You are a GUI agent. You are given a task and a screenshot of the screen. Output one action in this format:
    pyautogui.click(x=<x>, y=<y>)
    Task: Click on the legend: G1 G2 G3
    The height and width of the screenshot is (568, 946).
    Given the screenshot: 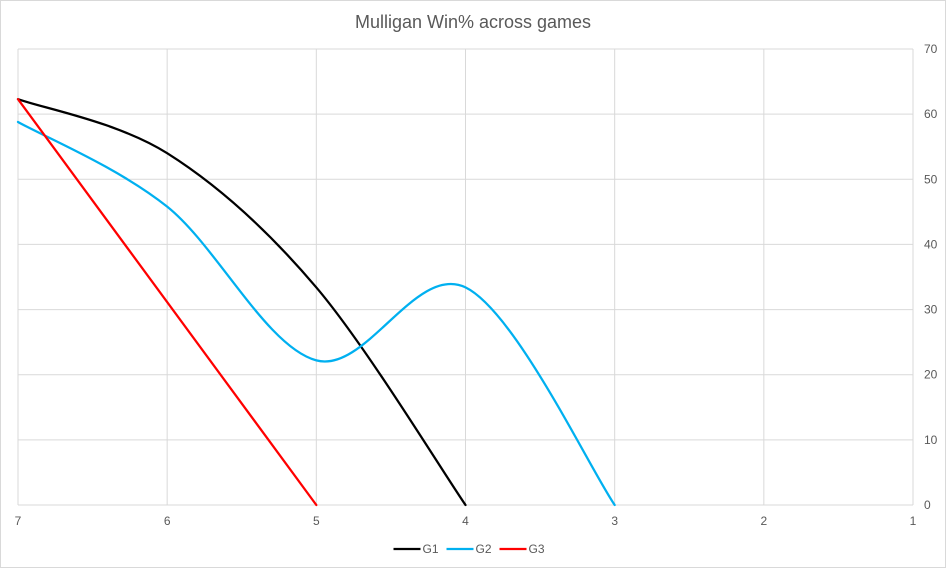 What is the action you would take?
    pyautogui.click(x=469, y=549)
    